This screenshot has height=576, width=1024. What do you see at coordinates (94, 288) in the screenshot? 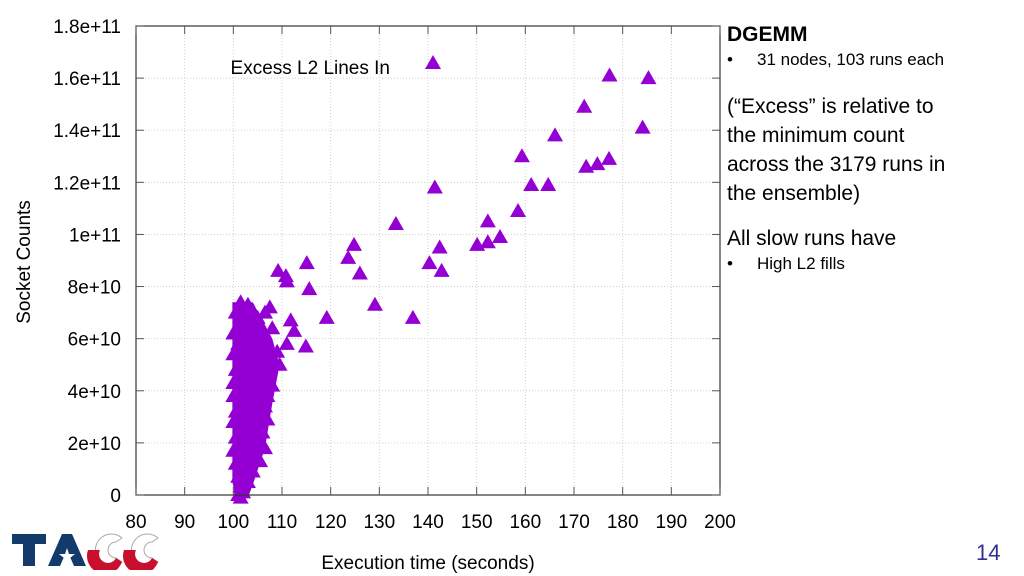
I see `y-tick-label: 8e+10` at bounding box center [94, 288].